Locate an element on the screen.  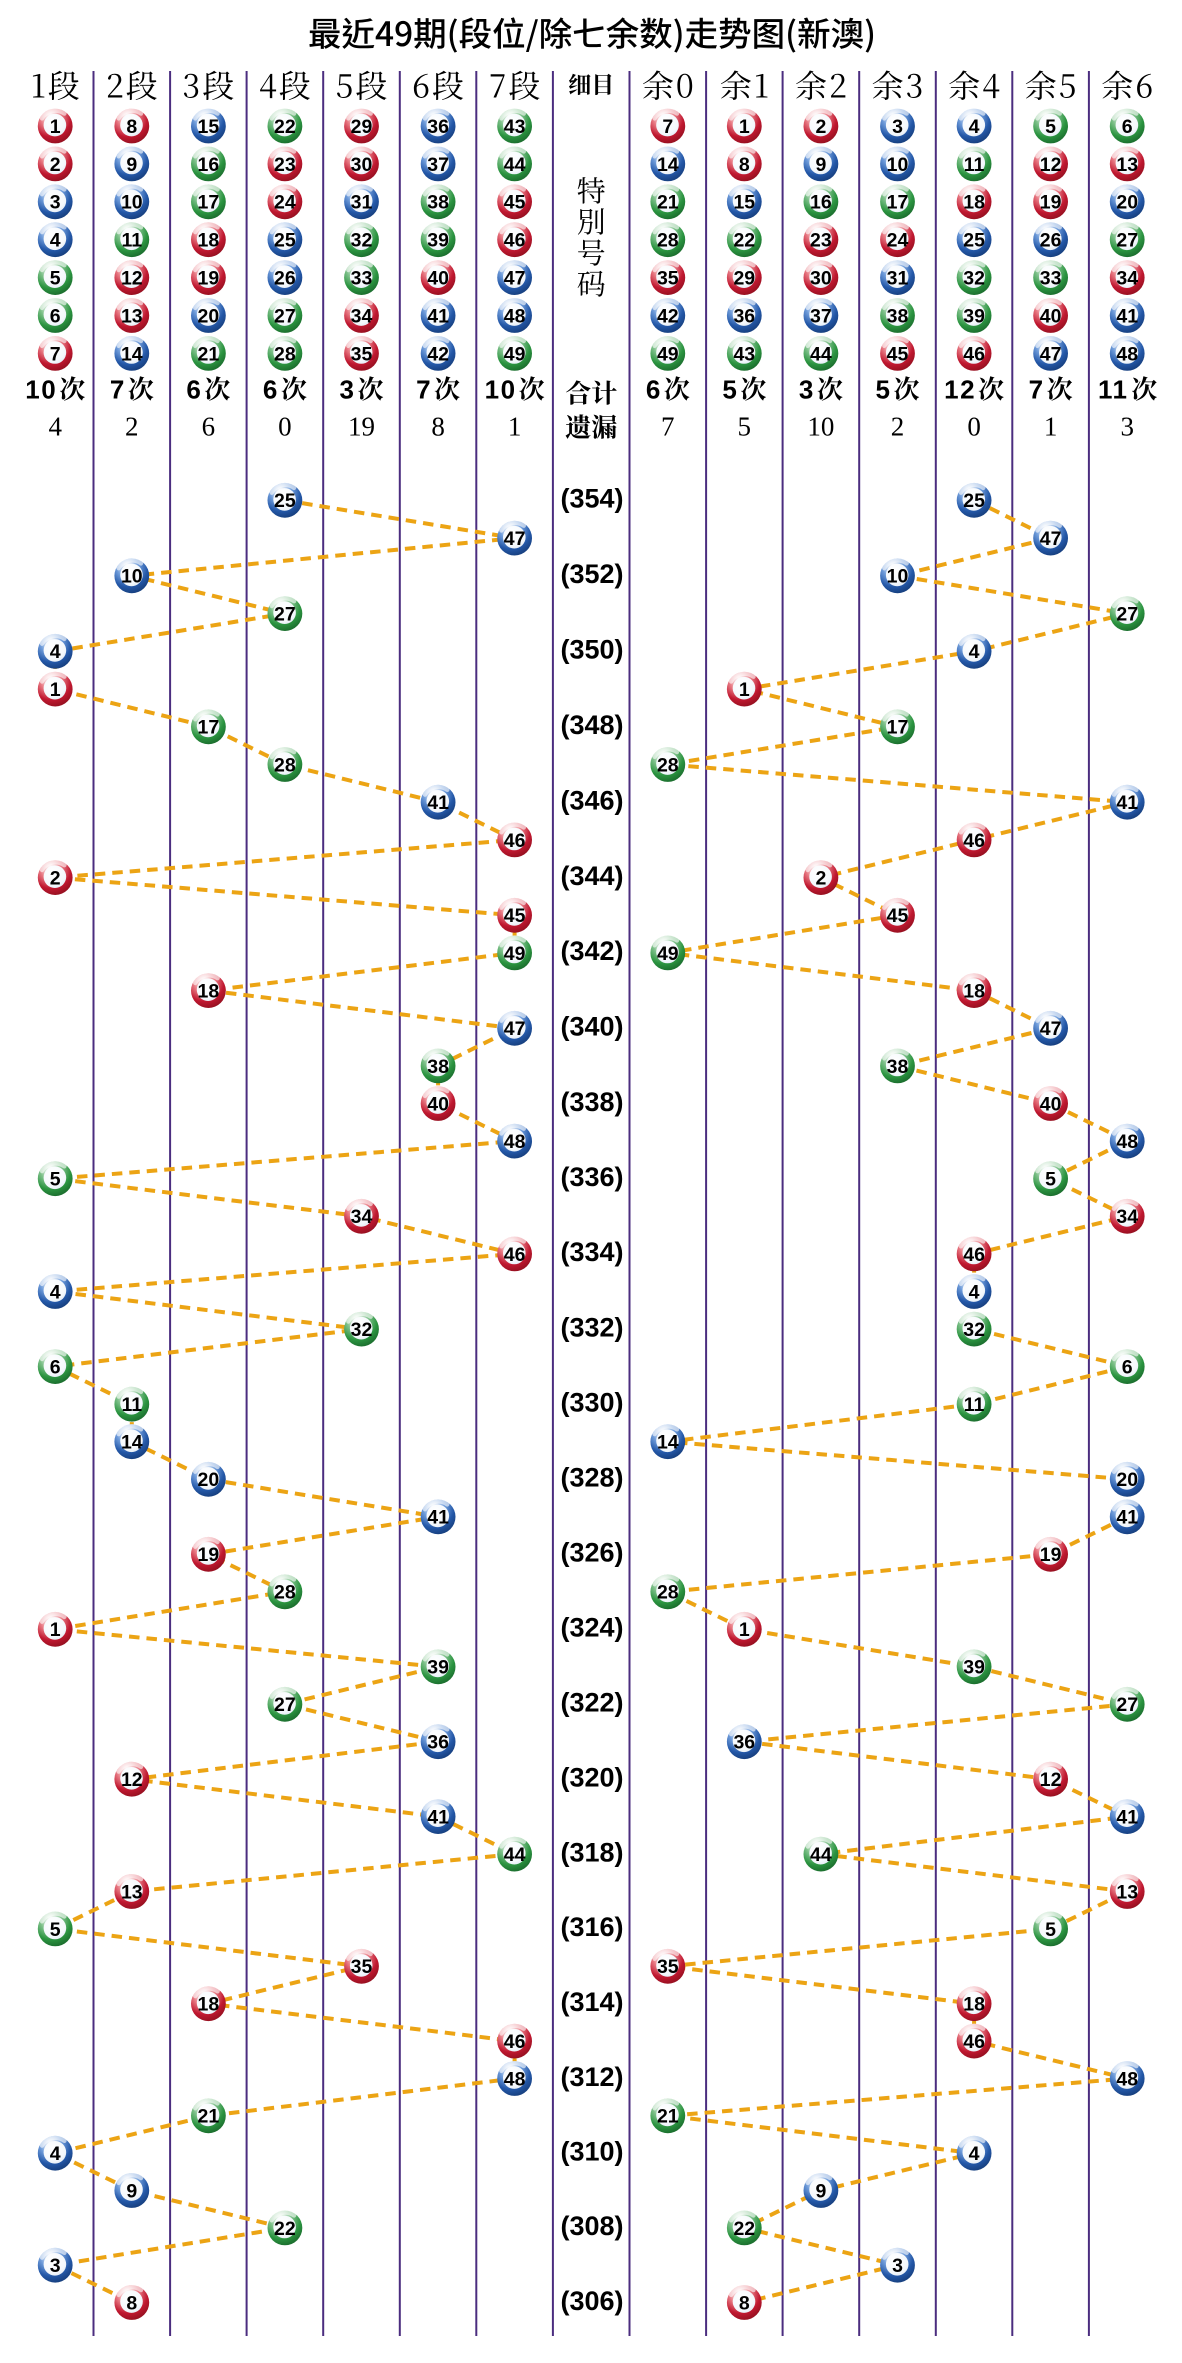
svg-text: 33 is located at coordinates (1051, 279).